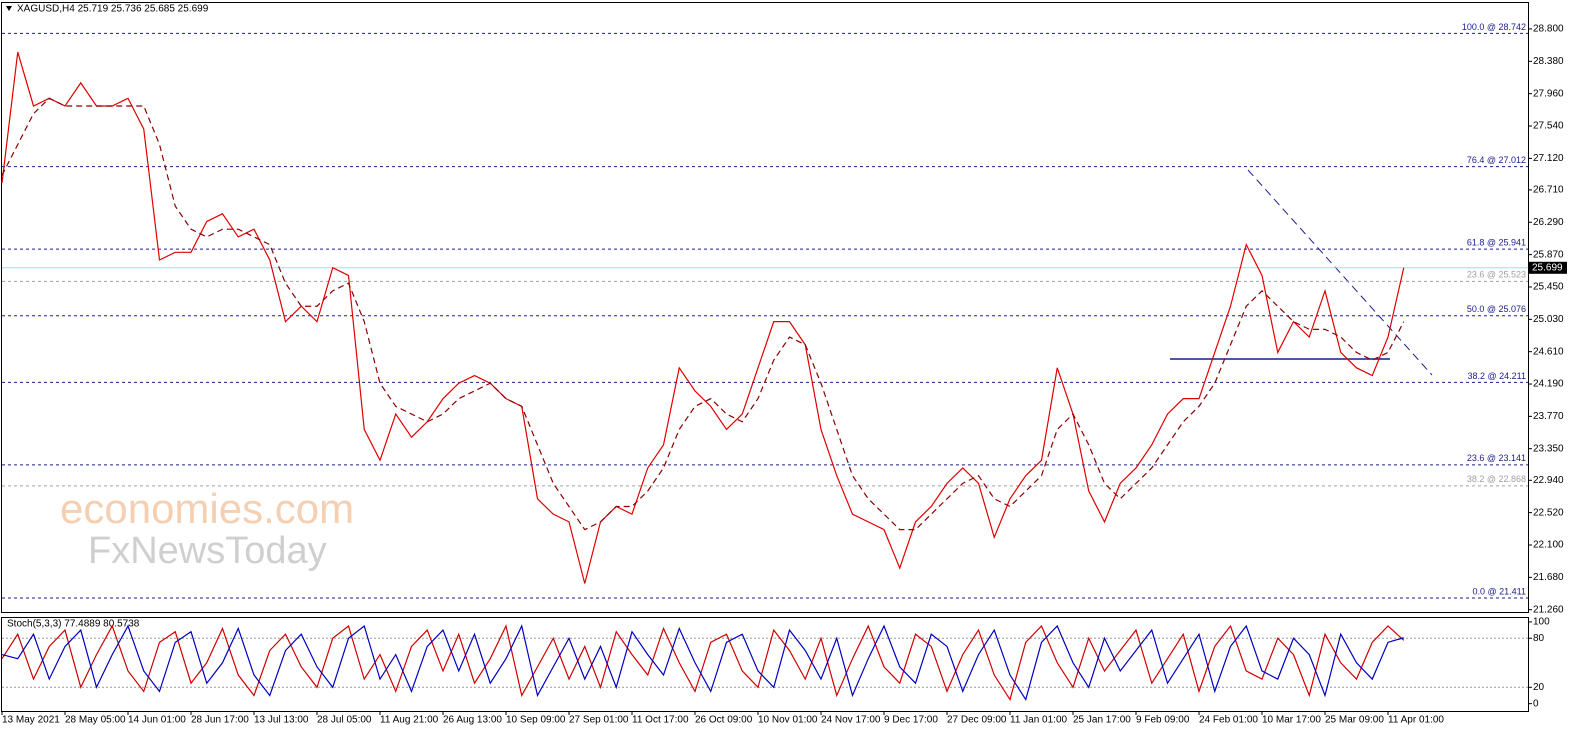 This screenshot has width=1596, height=743. I want to click on fib-label: 61.8 @ 25.941, so click(1496, 243).